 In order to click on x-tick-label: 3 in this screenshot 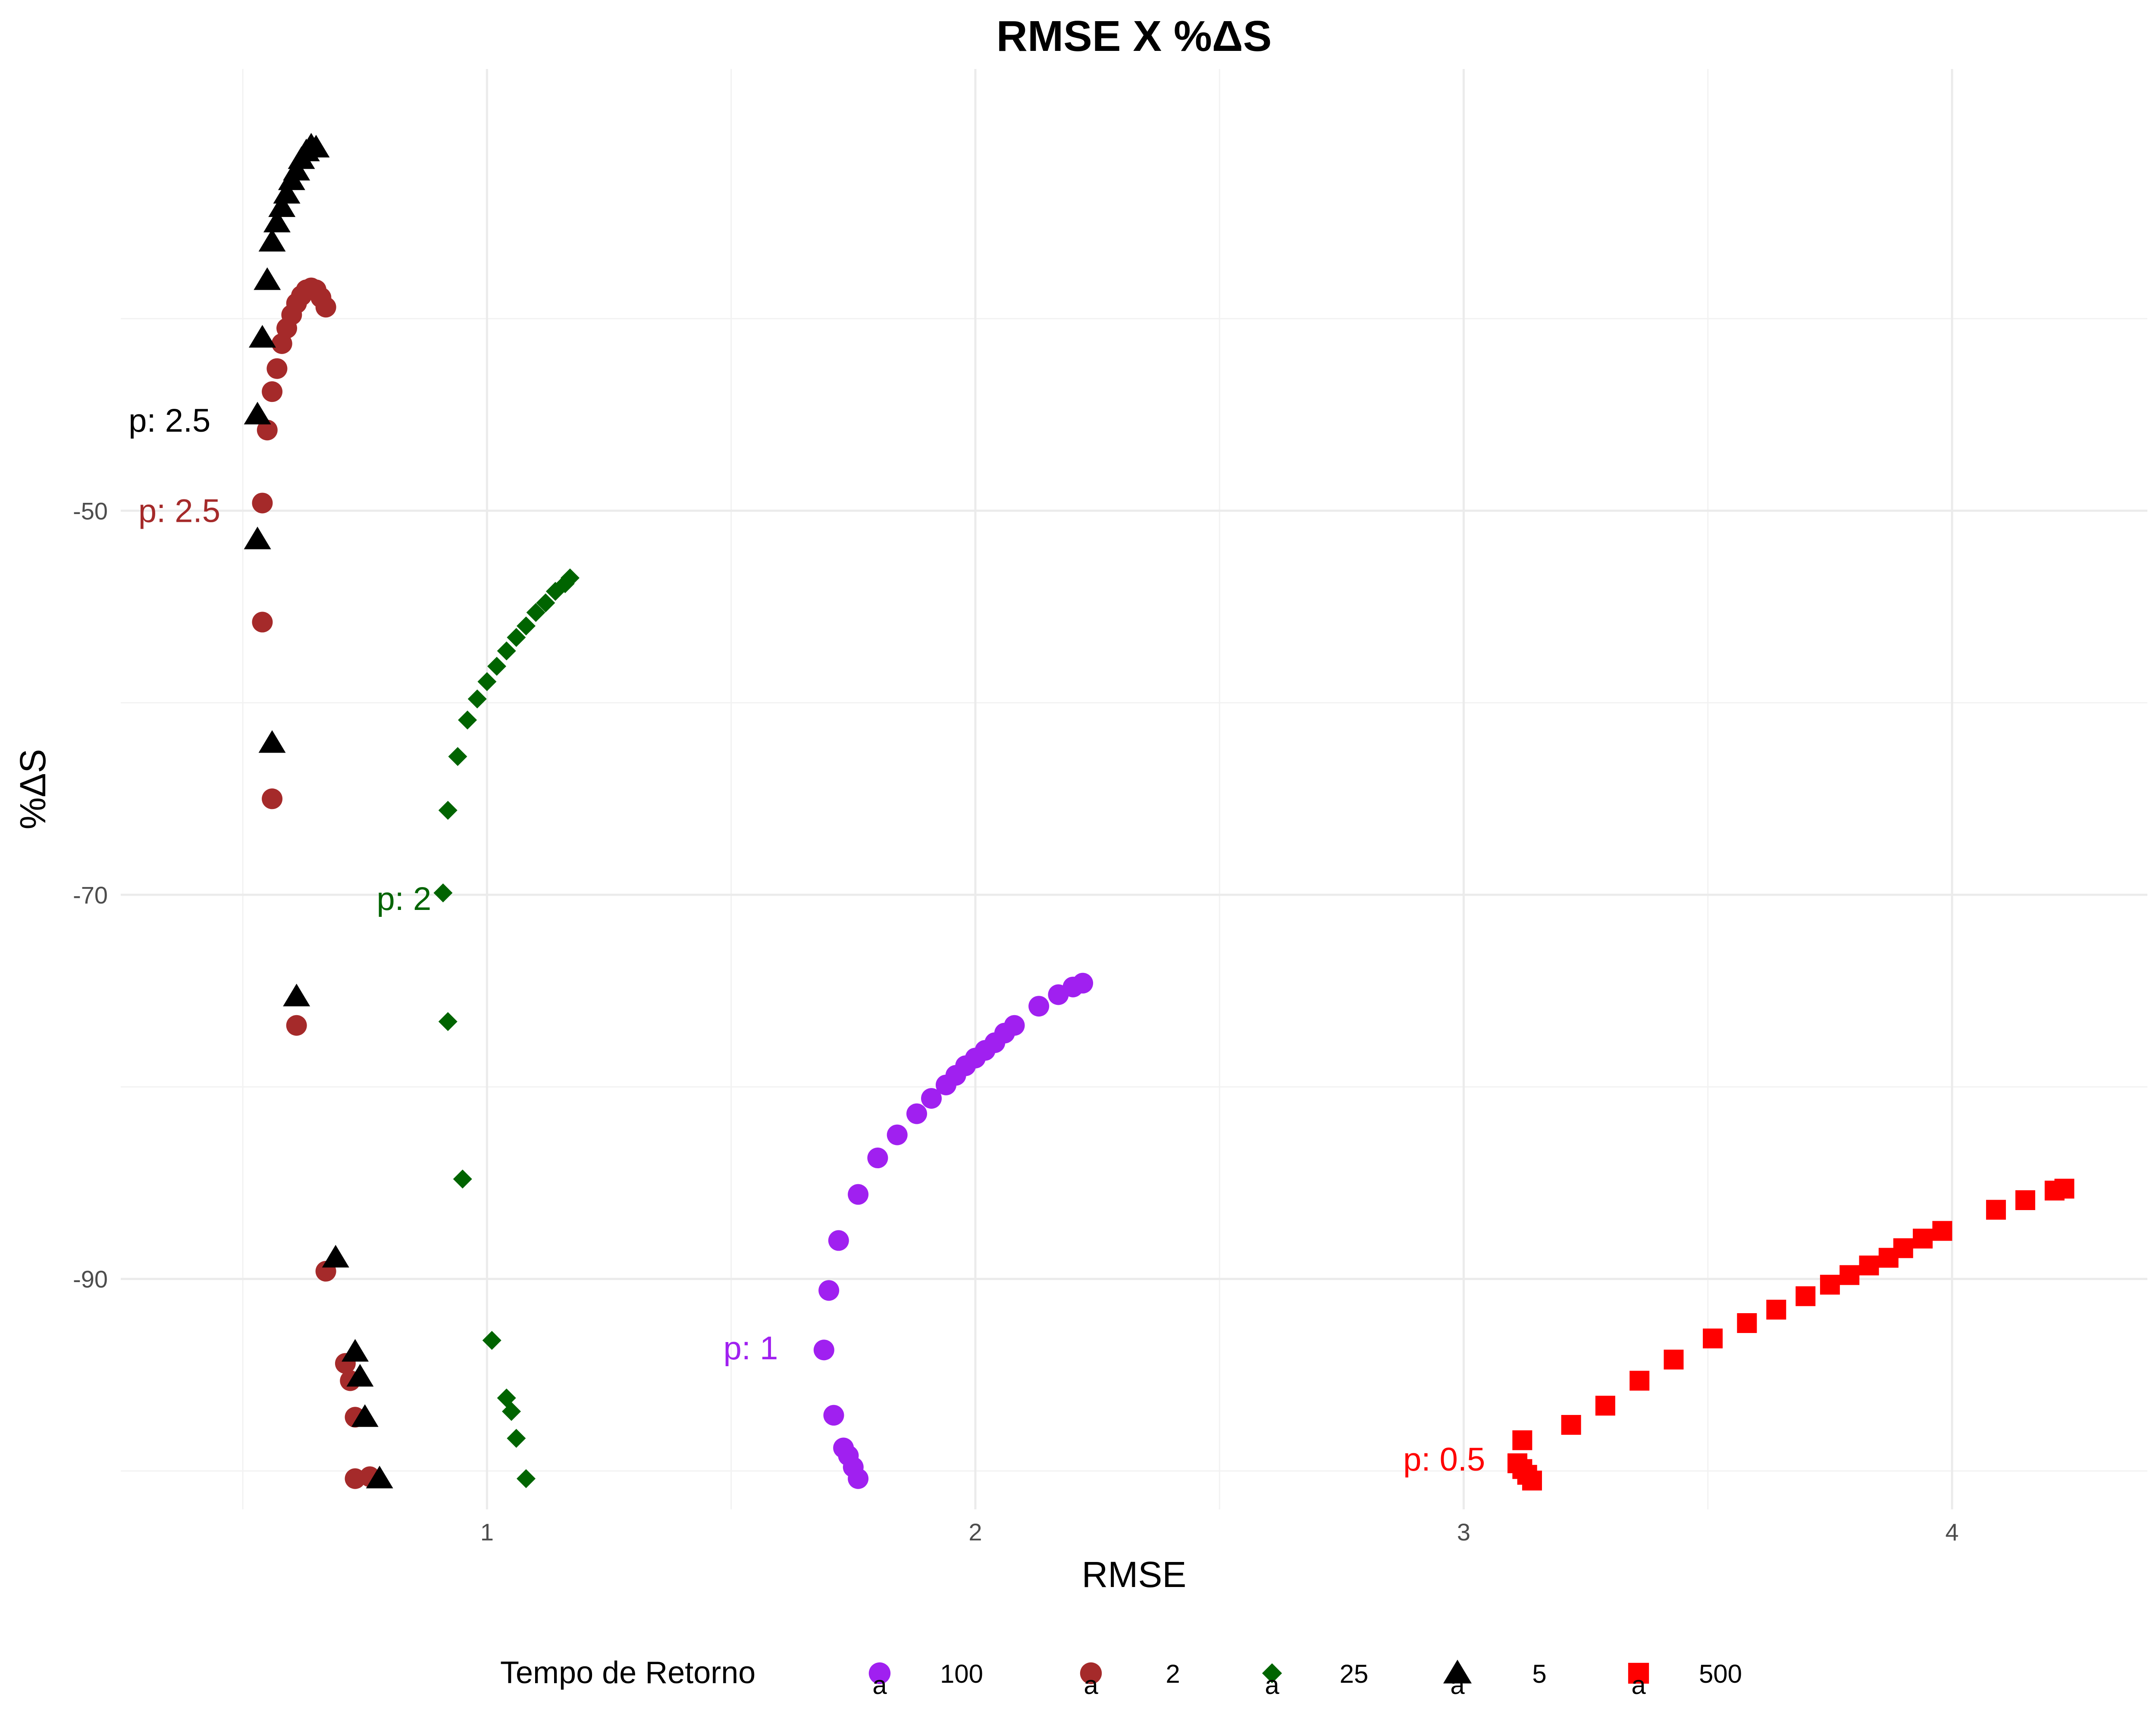, I will do `click(1463, 1532)`.